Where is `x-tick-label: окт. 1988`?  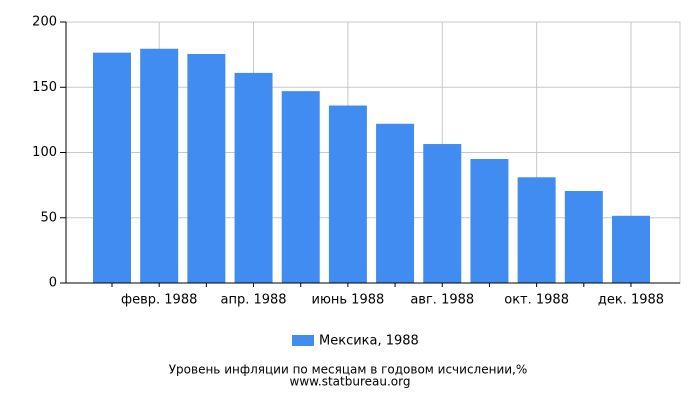 x-tick-label: окт. 1988 is located at coordinates (536, 300).